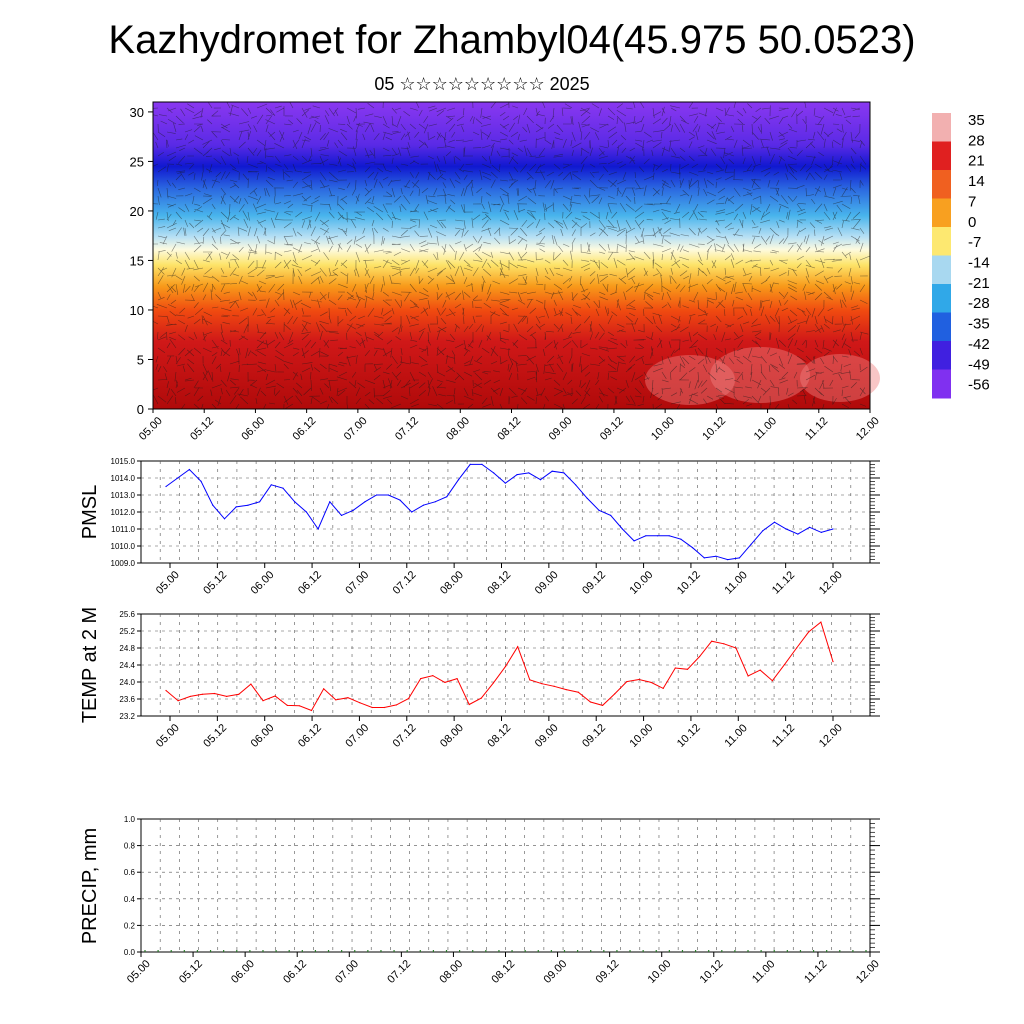 The width and height of the screenshot is (1024, 1024). I want to click on y-tick-label: 1013.0, so click(123, 495).